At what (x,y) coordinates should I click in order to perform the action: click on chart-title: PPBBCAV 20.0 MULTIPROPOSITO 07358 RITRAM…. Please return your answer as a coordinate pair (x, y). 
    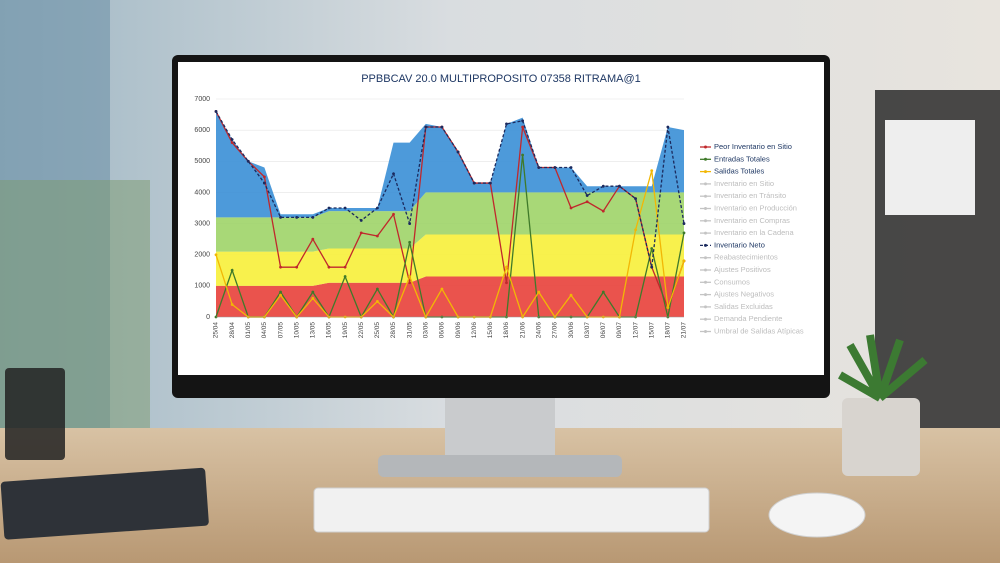
    Looking at the image, I should click on (501, 79).